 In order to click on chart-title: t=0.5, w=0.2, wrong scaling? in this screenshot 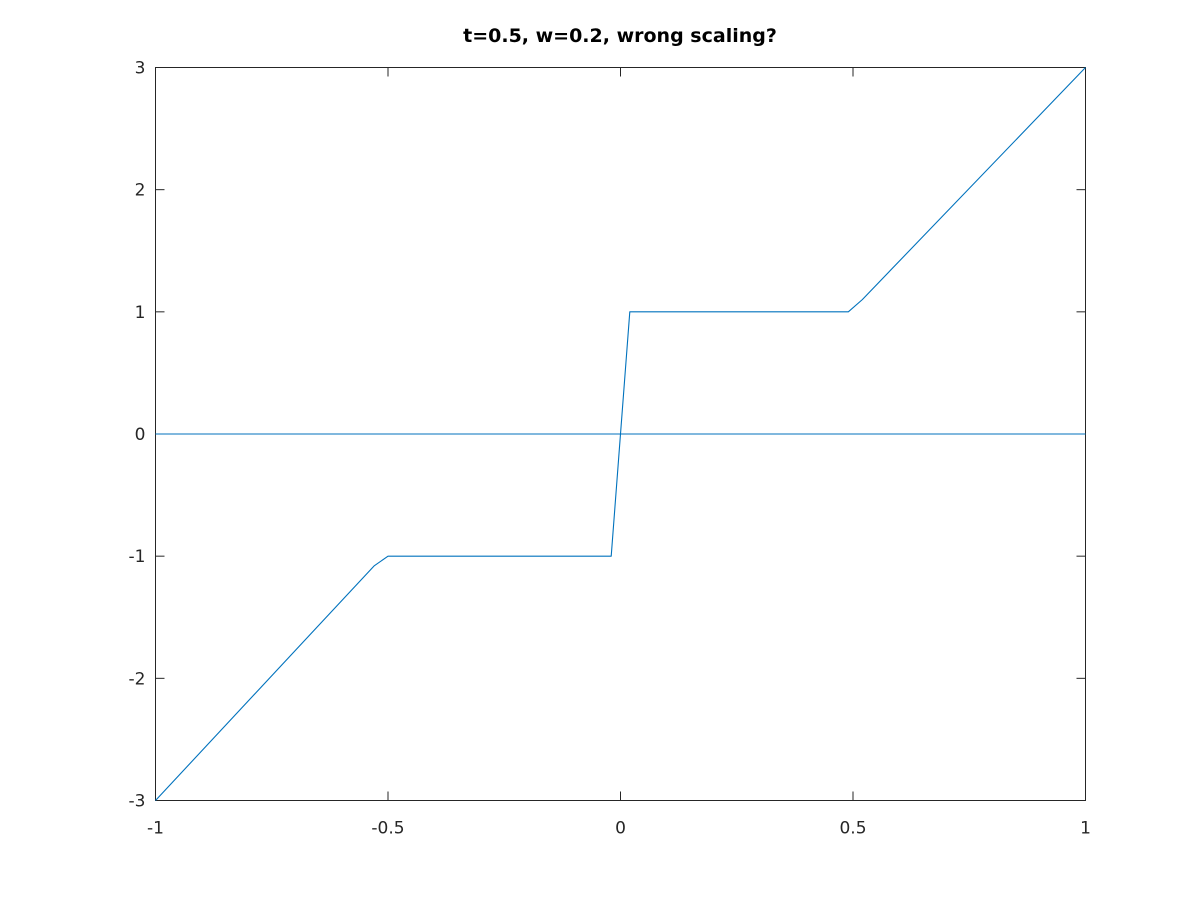, I will do `click(620, 36)`.